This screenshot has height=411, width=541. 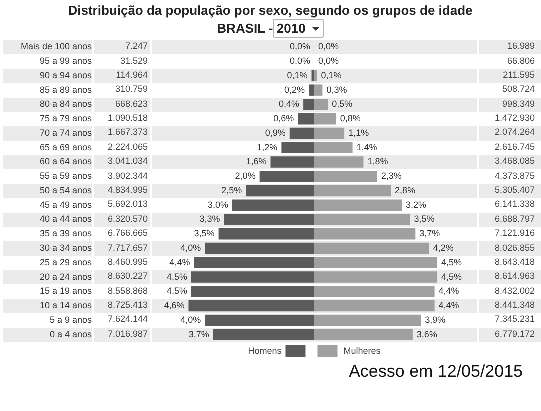 I want to click on data-label: 0,3%, so click(x=337, y=89).